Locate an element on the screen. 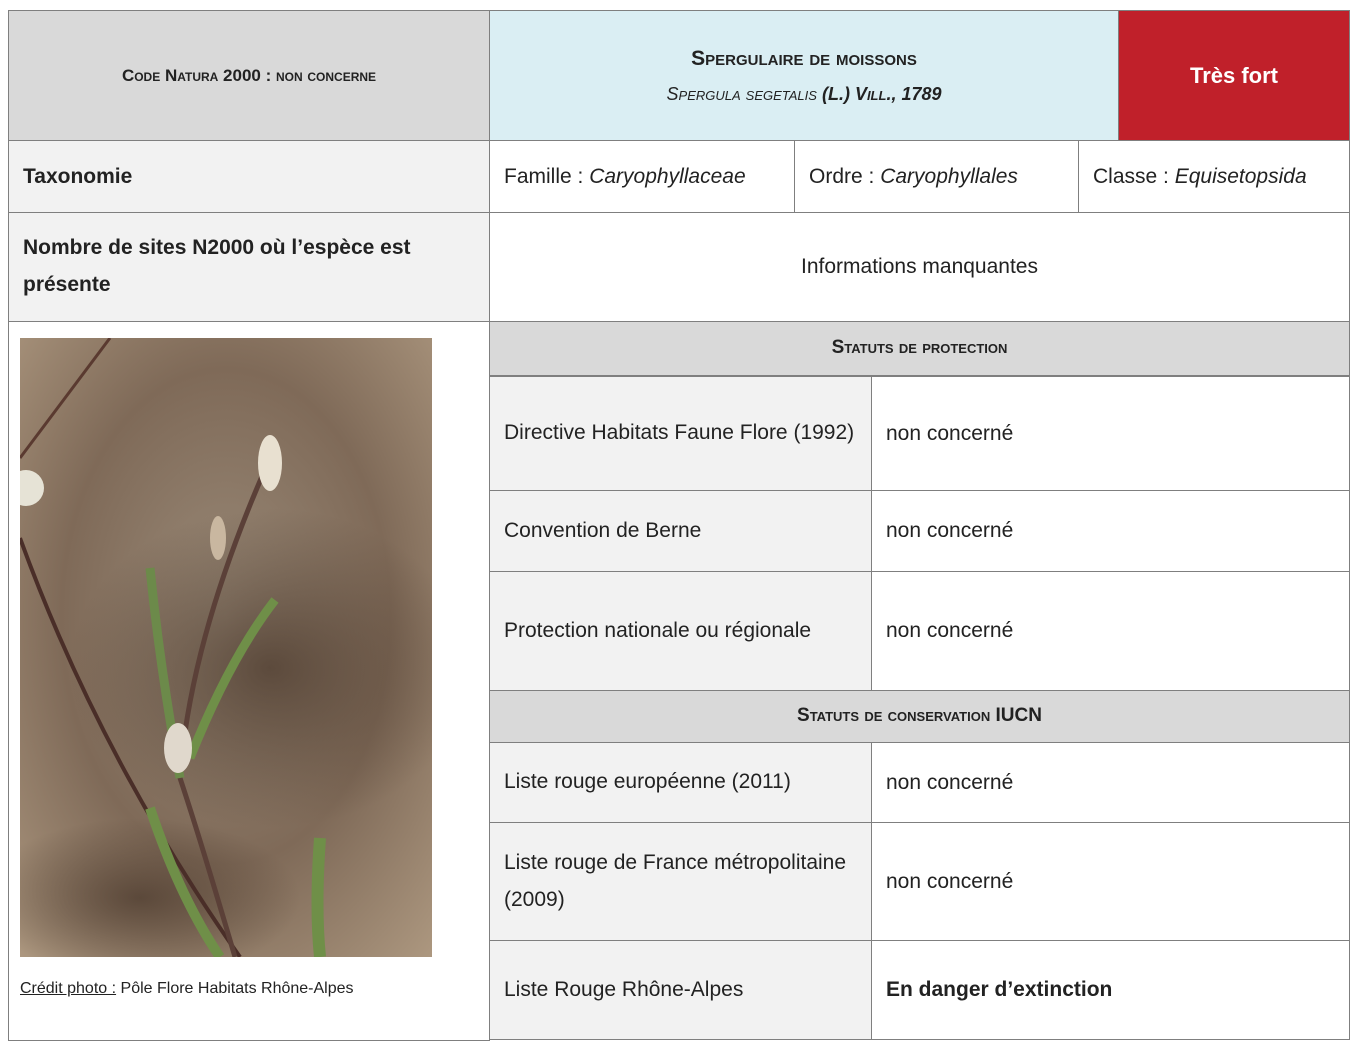 This screenshot has width=1356, height=1041. credit-label: Crédit photo : is located at coordinates (68, 988).